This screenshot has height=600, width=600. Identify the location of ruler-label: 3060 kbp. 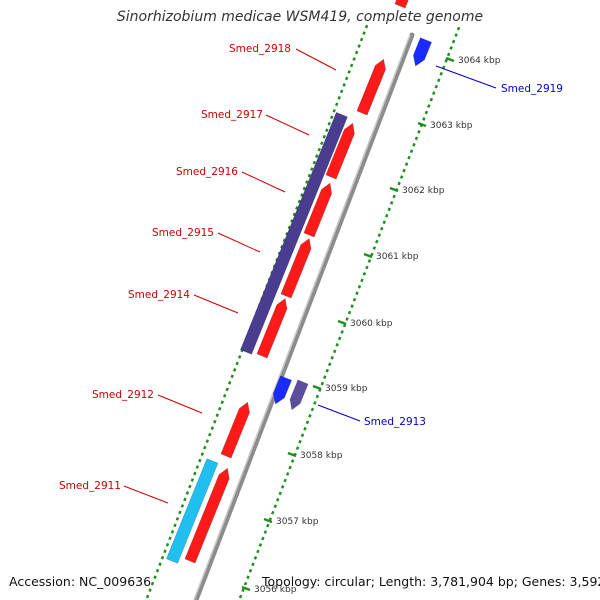
(371, 324).